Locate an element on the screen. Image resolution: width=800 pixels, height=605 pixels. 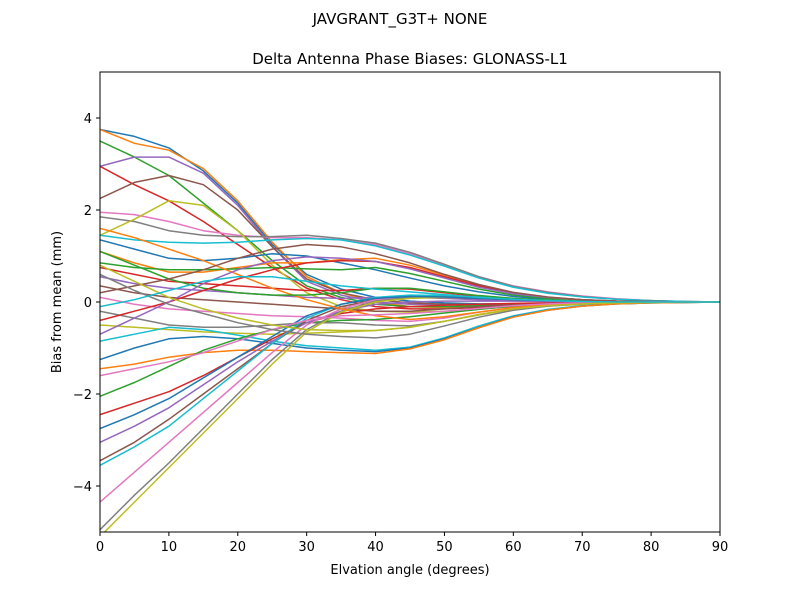
x-tick-label: 60 is located at coordinates (513, 547).